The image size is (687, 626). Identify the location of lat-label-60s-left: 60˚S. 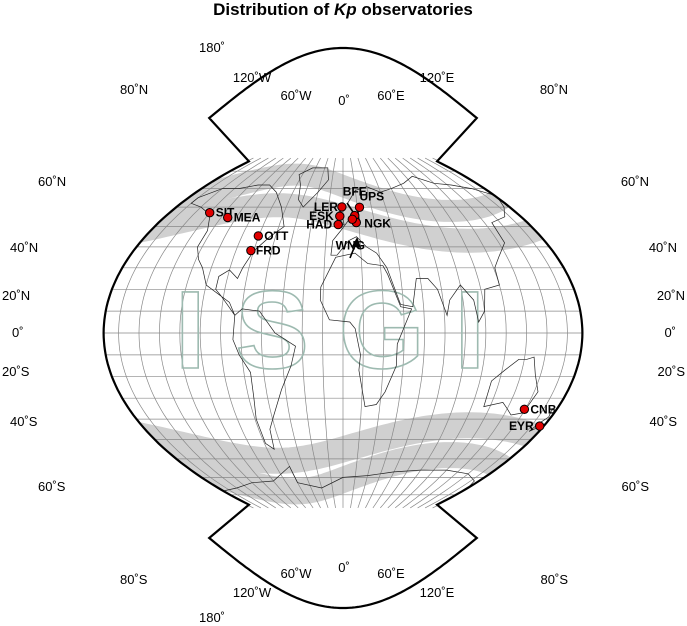
(52, 486).